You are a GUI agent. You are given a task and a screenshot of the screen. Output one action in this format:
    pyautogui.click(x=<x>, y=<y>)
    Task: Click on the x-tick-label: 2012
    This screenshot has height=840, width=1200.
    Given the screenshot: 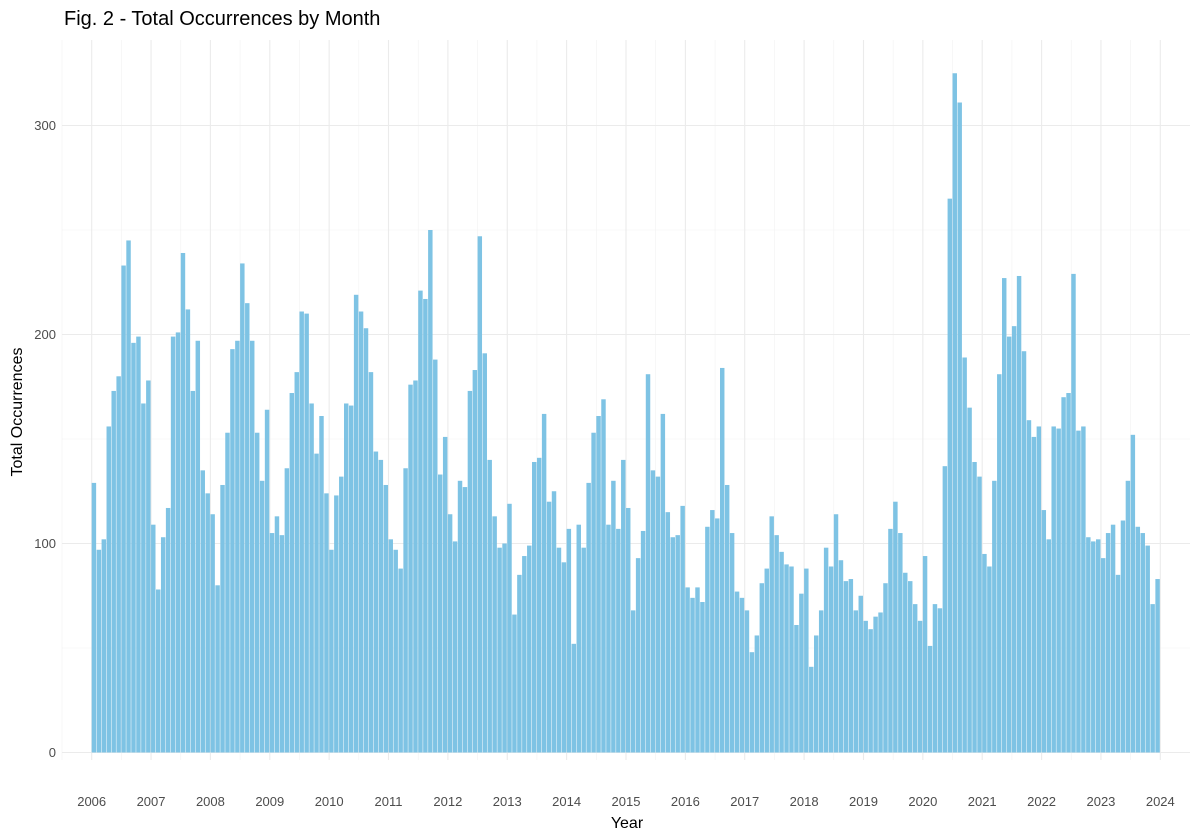 What is the action you would take?
    pyautogui.click(x=447, y=801)
    